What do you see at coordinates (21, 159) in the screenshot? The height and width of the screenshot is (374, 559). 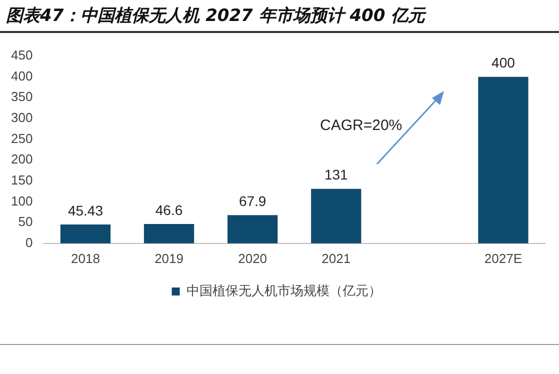 I see `y-tick-label: 200` at bounding box center [21, 159].